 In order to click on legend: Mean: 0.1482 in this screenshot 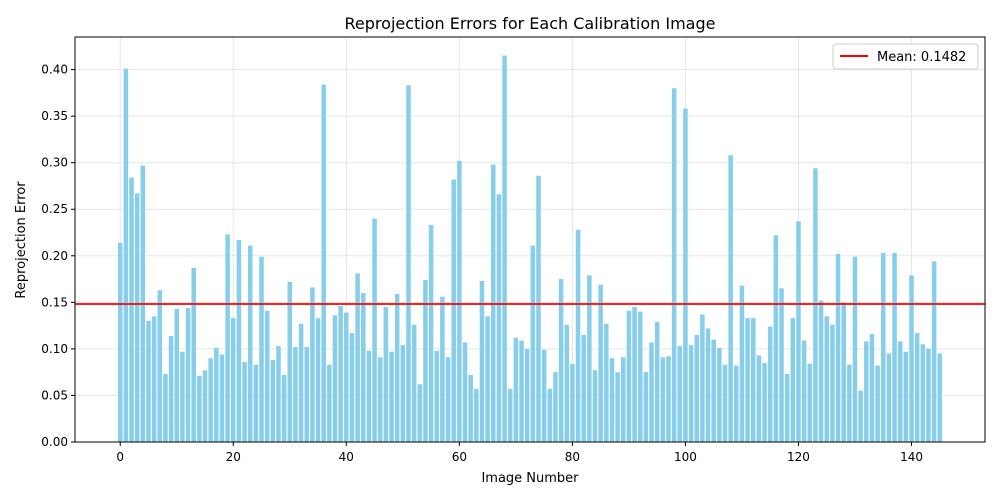, I will do `click(905, 56)`.